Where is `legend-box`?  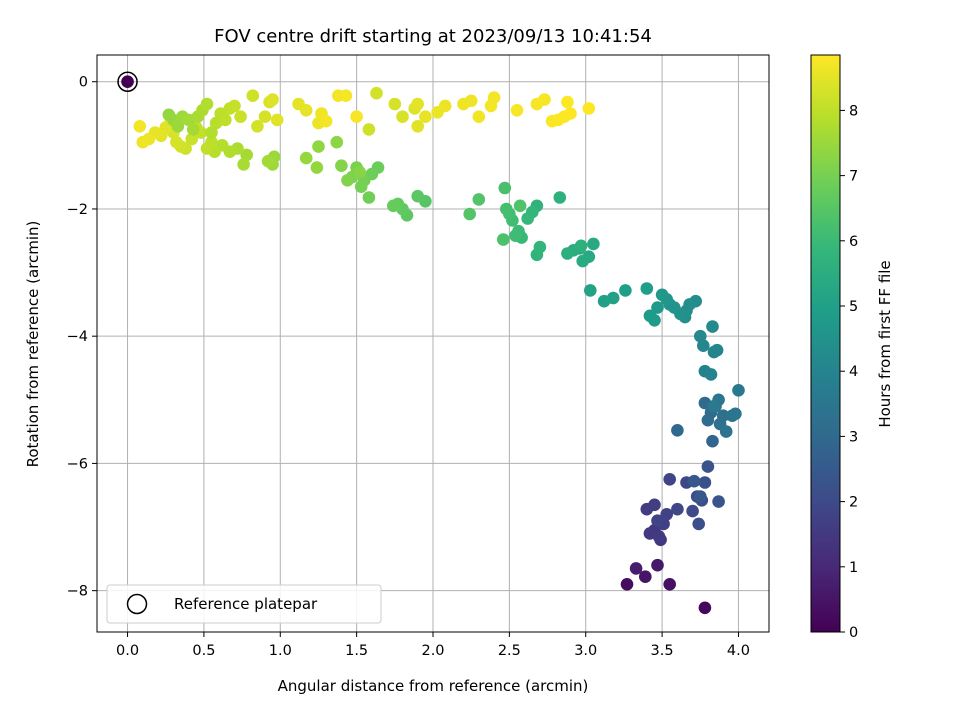 legend-box is located at coordinates (244, 604).